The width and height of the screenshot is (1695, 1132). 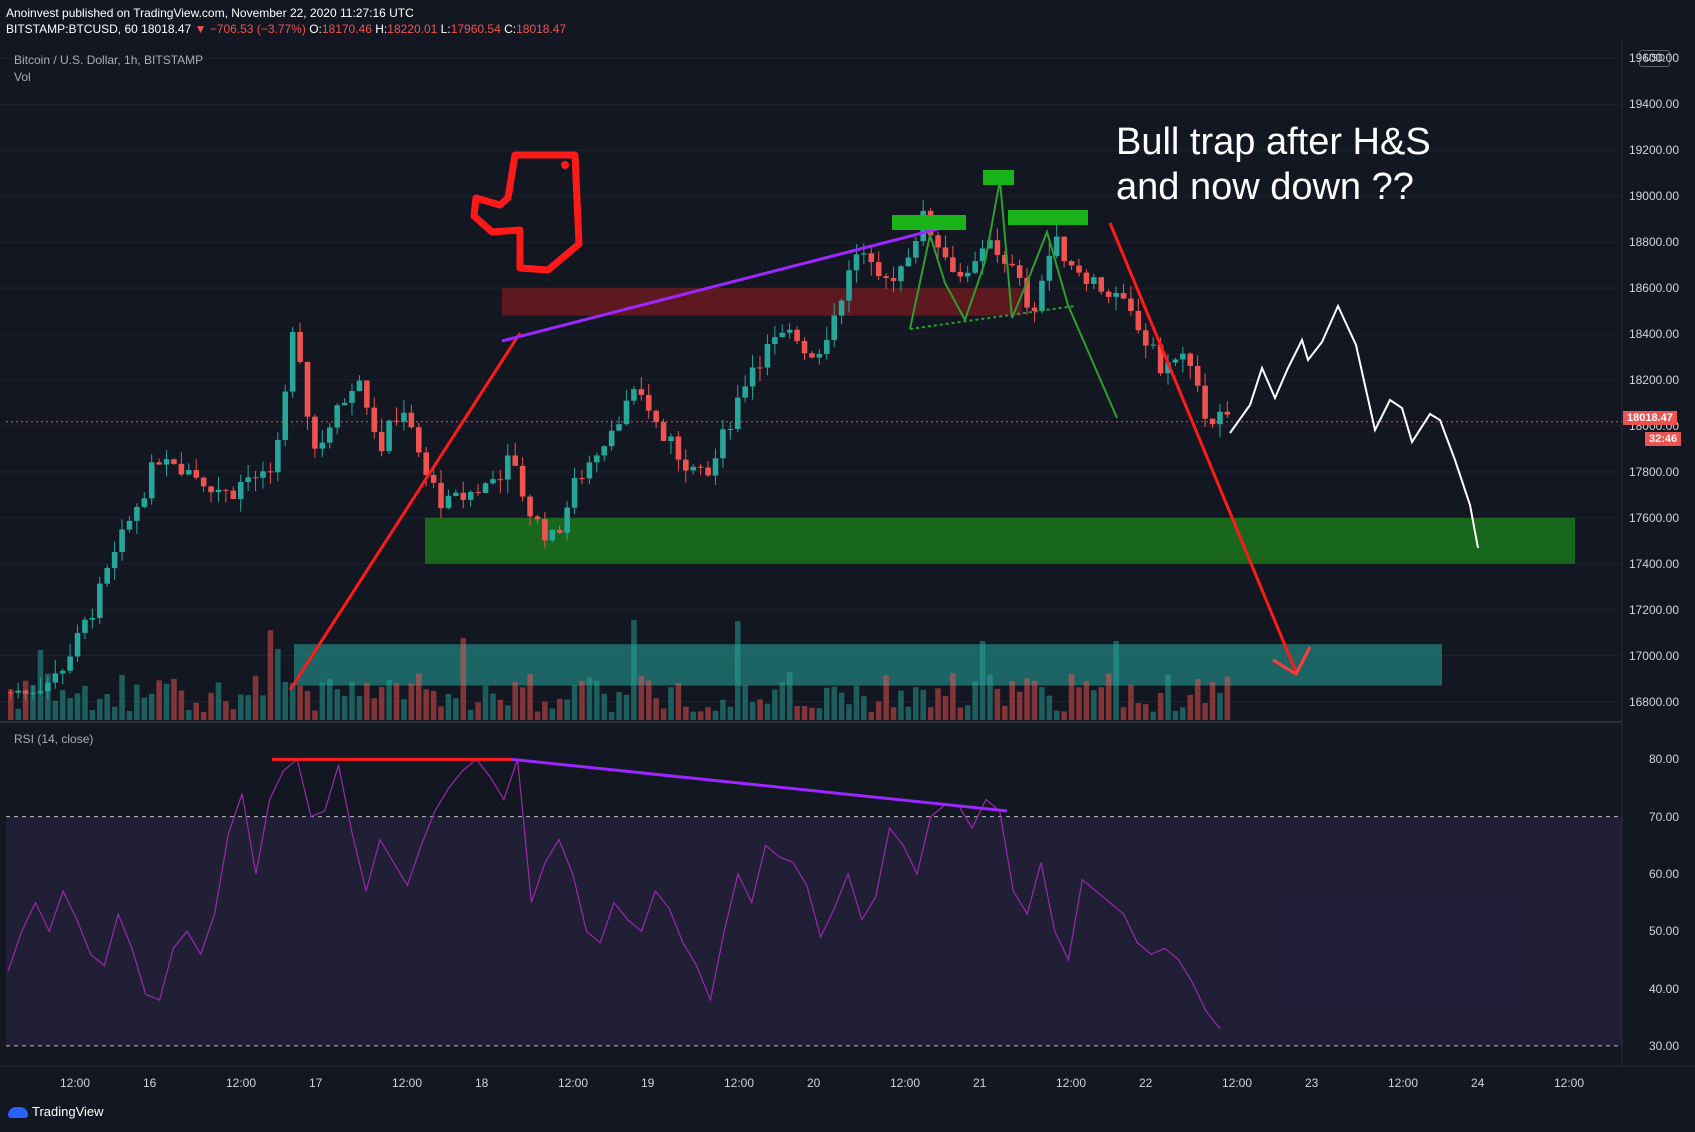 I want to click on tradingview-logo: TradingView, so click(x=56, y=1111).